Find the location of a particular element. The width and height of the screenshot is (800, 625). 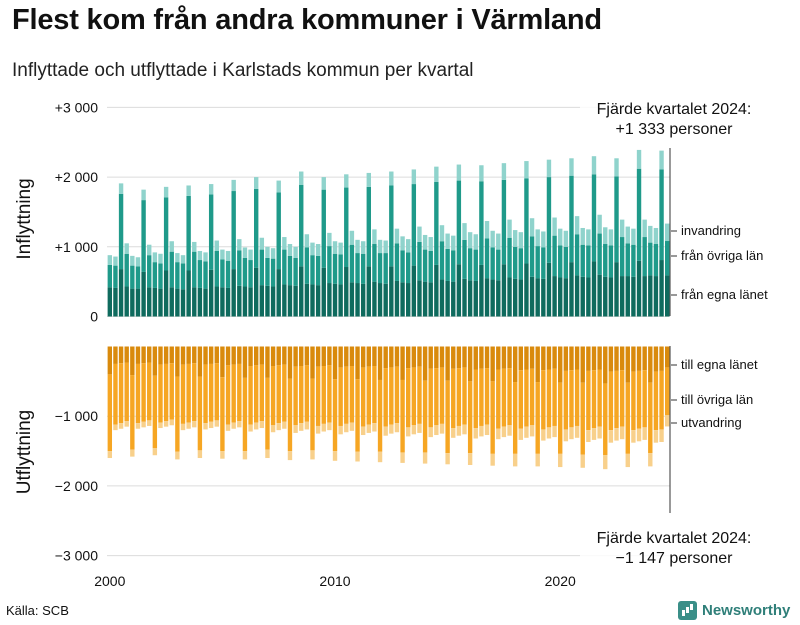

y-tick-label: −1 000 is located at coordinates (76, 416).